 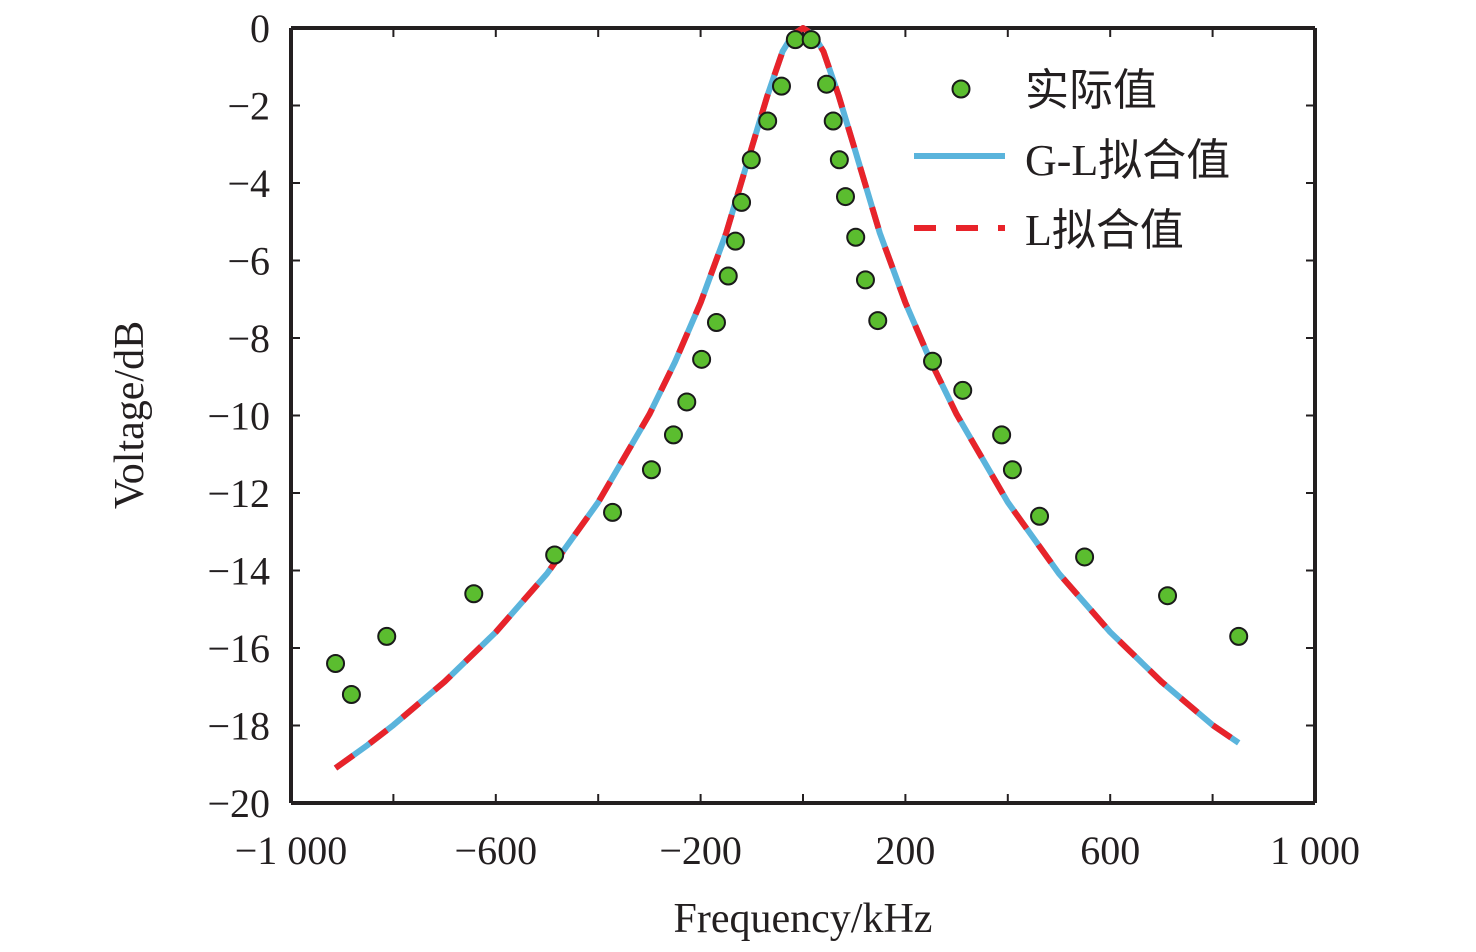 I want to click on y-tick-label: −16, so click(x=238, y=648).